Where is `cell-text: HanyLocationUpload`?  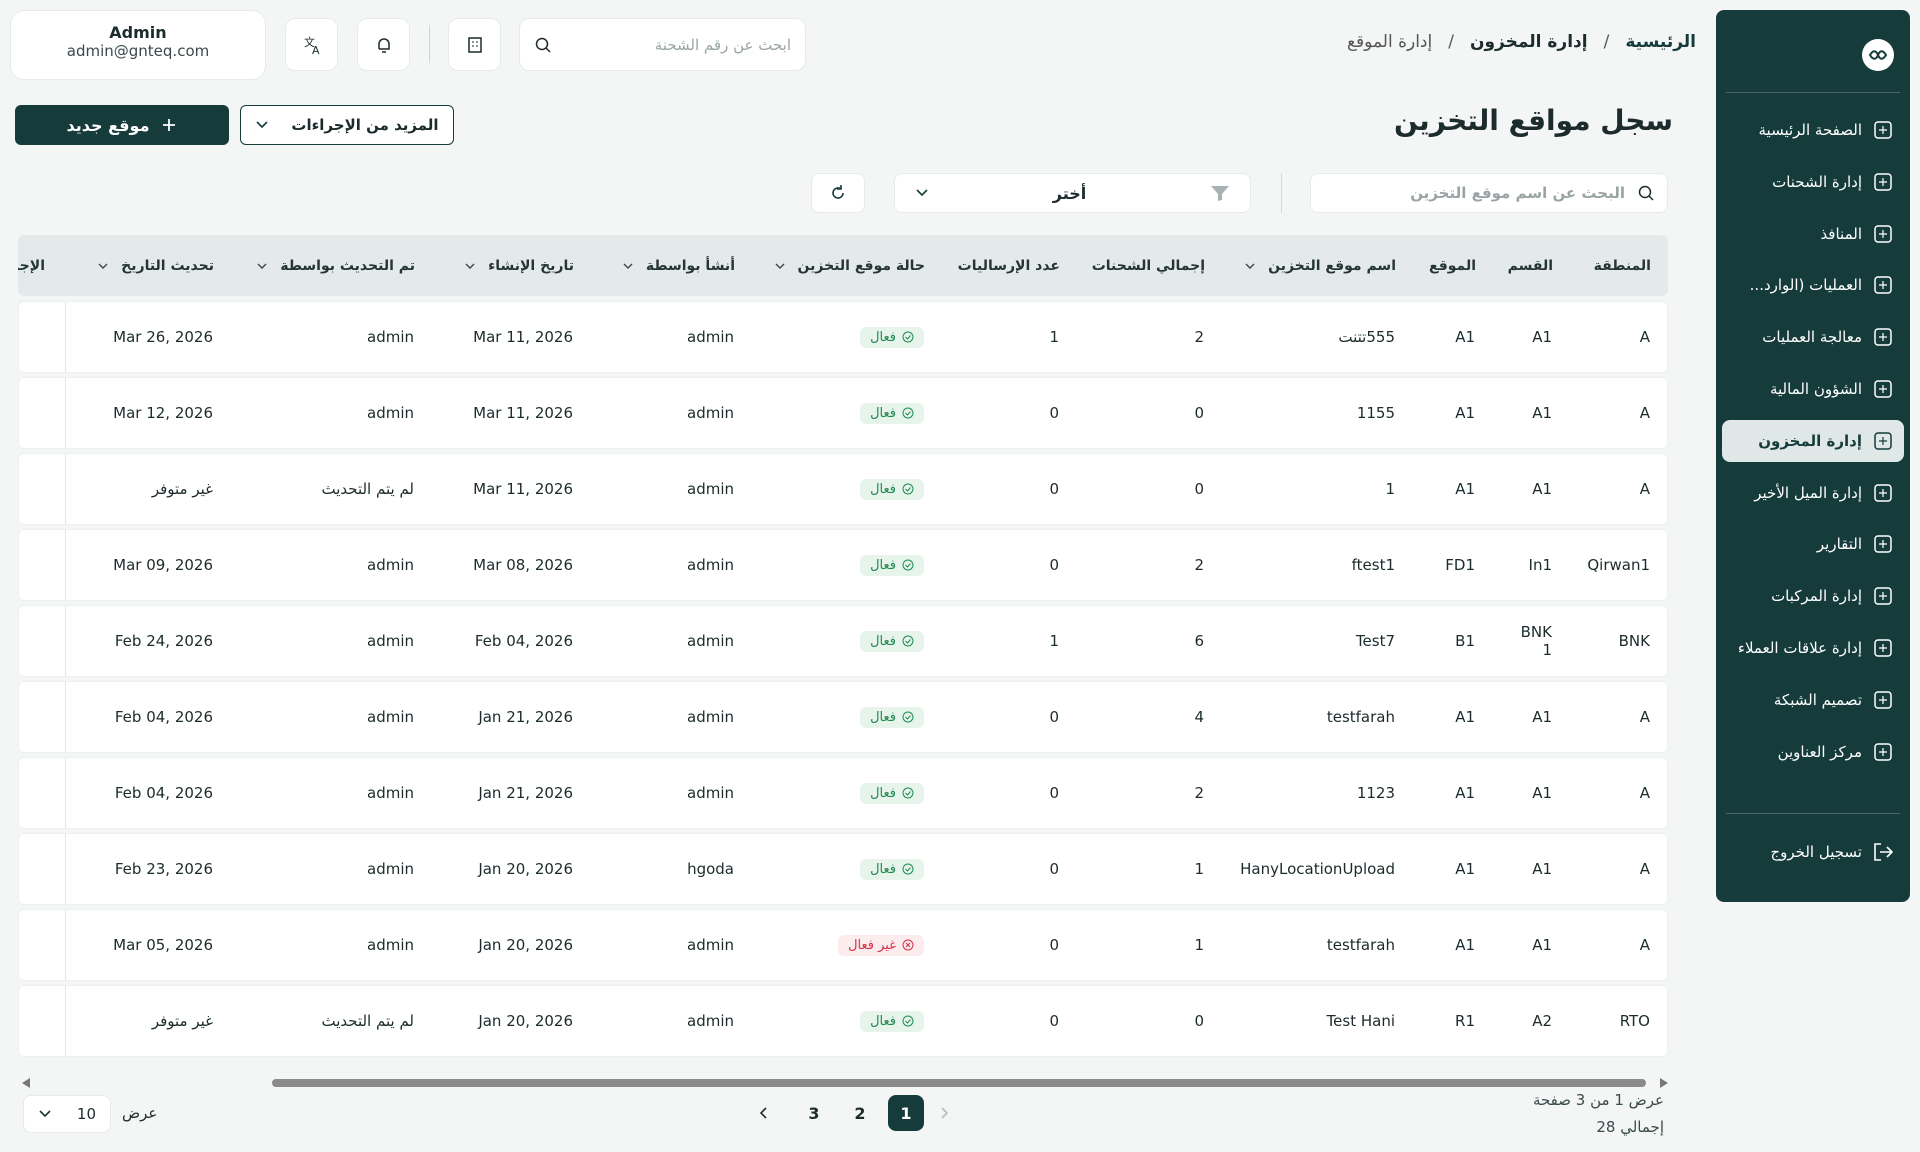
cell-text: HanyLocationUpload is located at coordinates (1317, 869).